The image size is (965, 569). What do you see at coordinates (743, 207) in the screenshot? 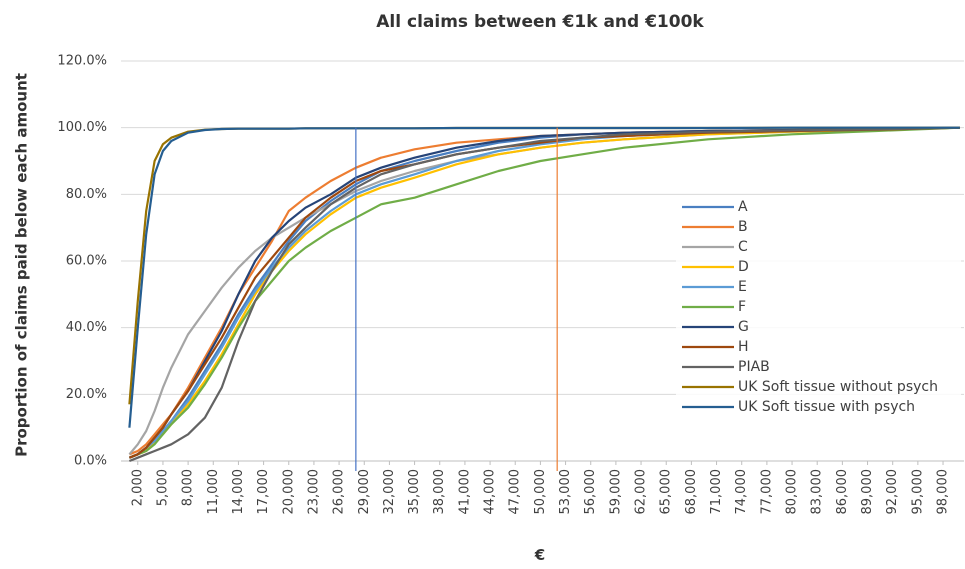
I see `legend-label: A` at bounding box center [743, 207].